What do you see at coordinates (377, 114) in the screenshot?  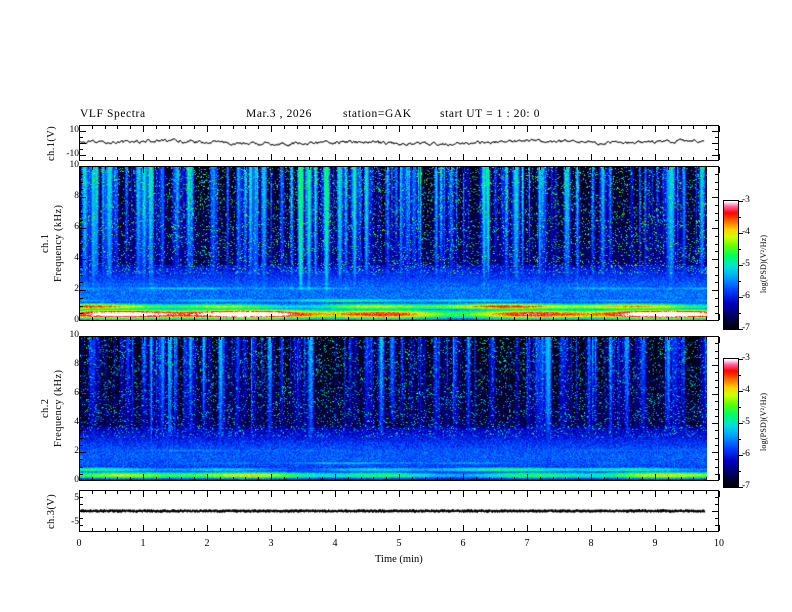 I see `plot-station: station=GAK` at bounding box center [377, 114].